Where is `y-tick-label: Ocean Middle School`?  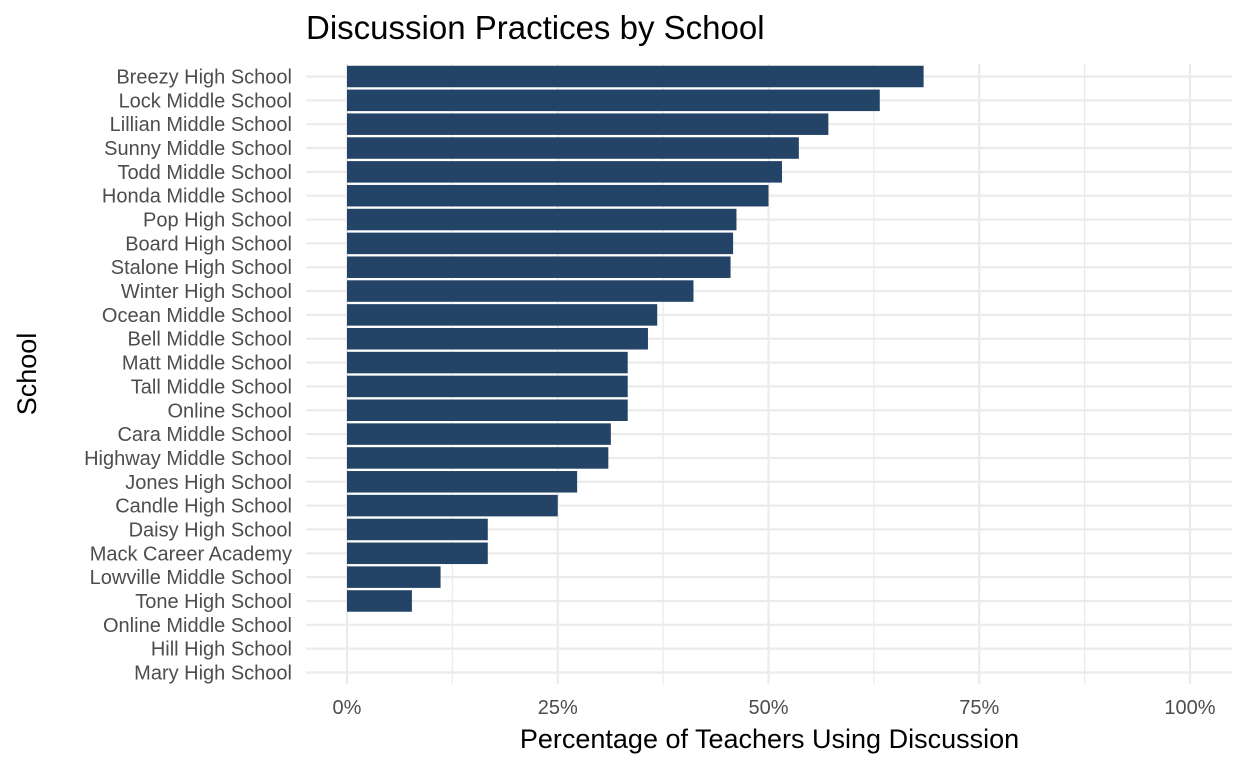
y-tick-label: Ocean Middle School is located at coordinates (197, 316).